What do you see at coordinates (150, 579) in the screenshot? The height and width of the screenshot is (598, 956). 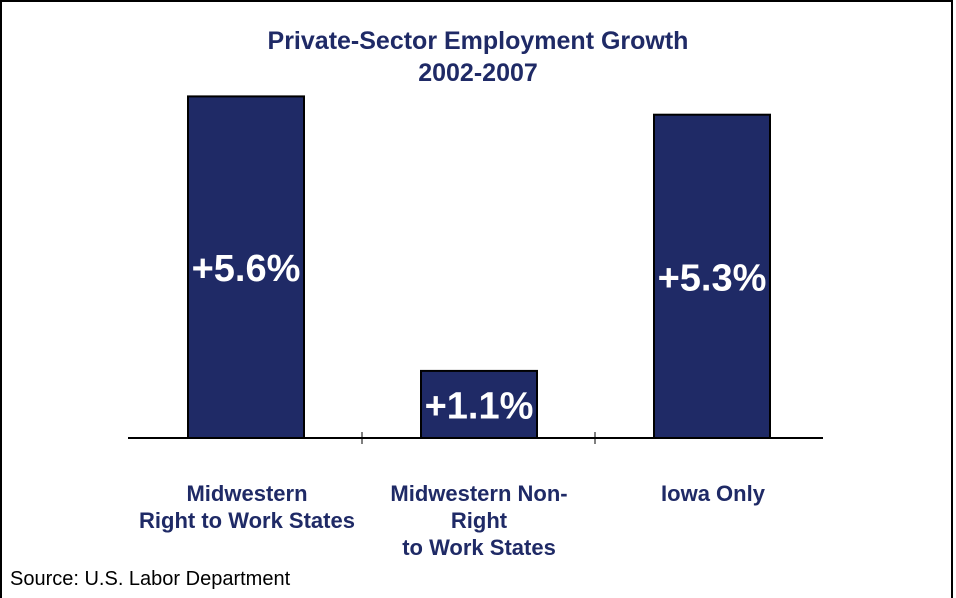 I see `source-note: Source: U.S. Labor Department` at bounding box center [150, 579].